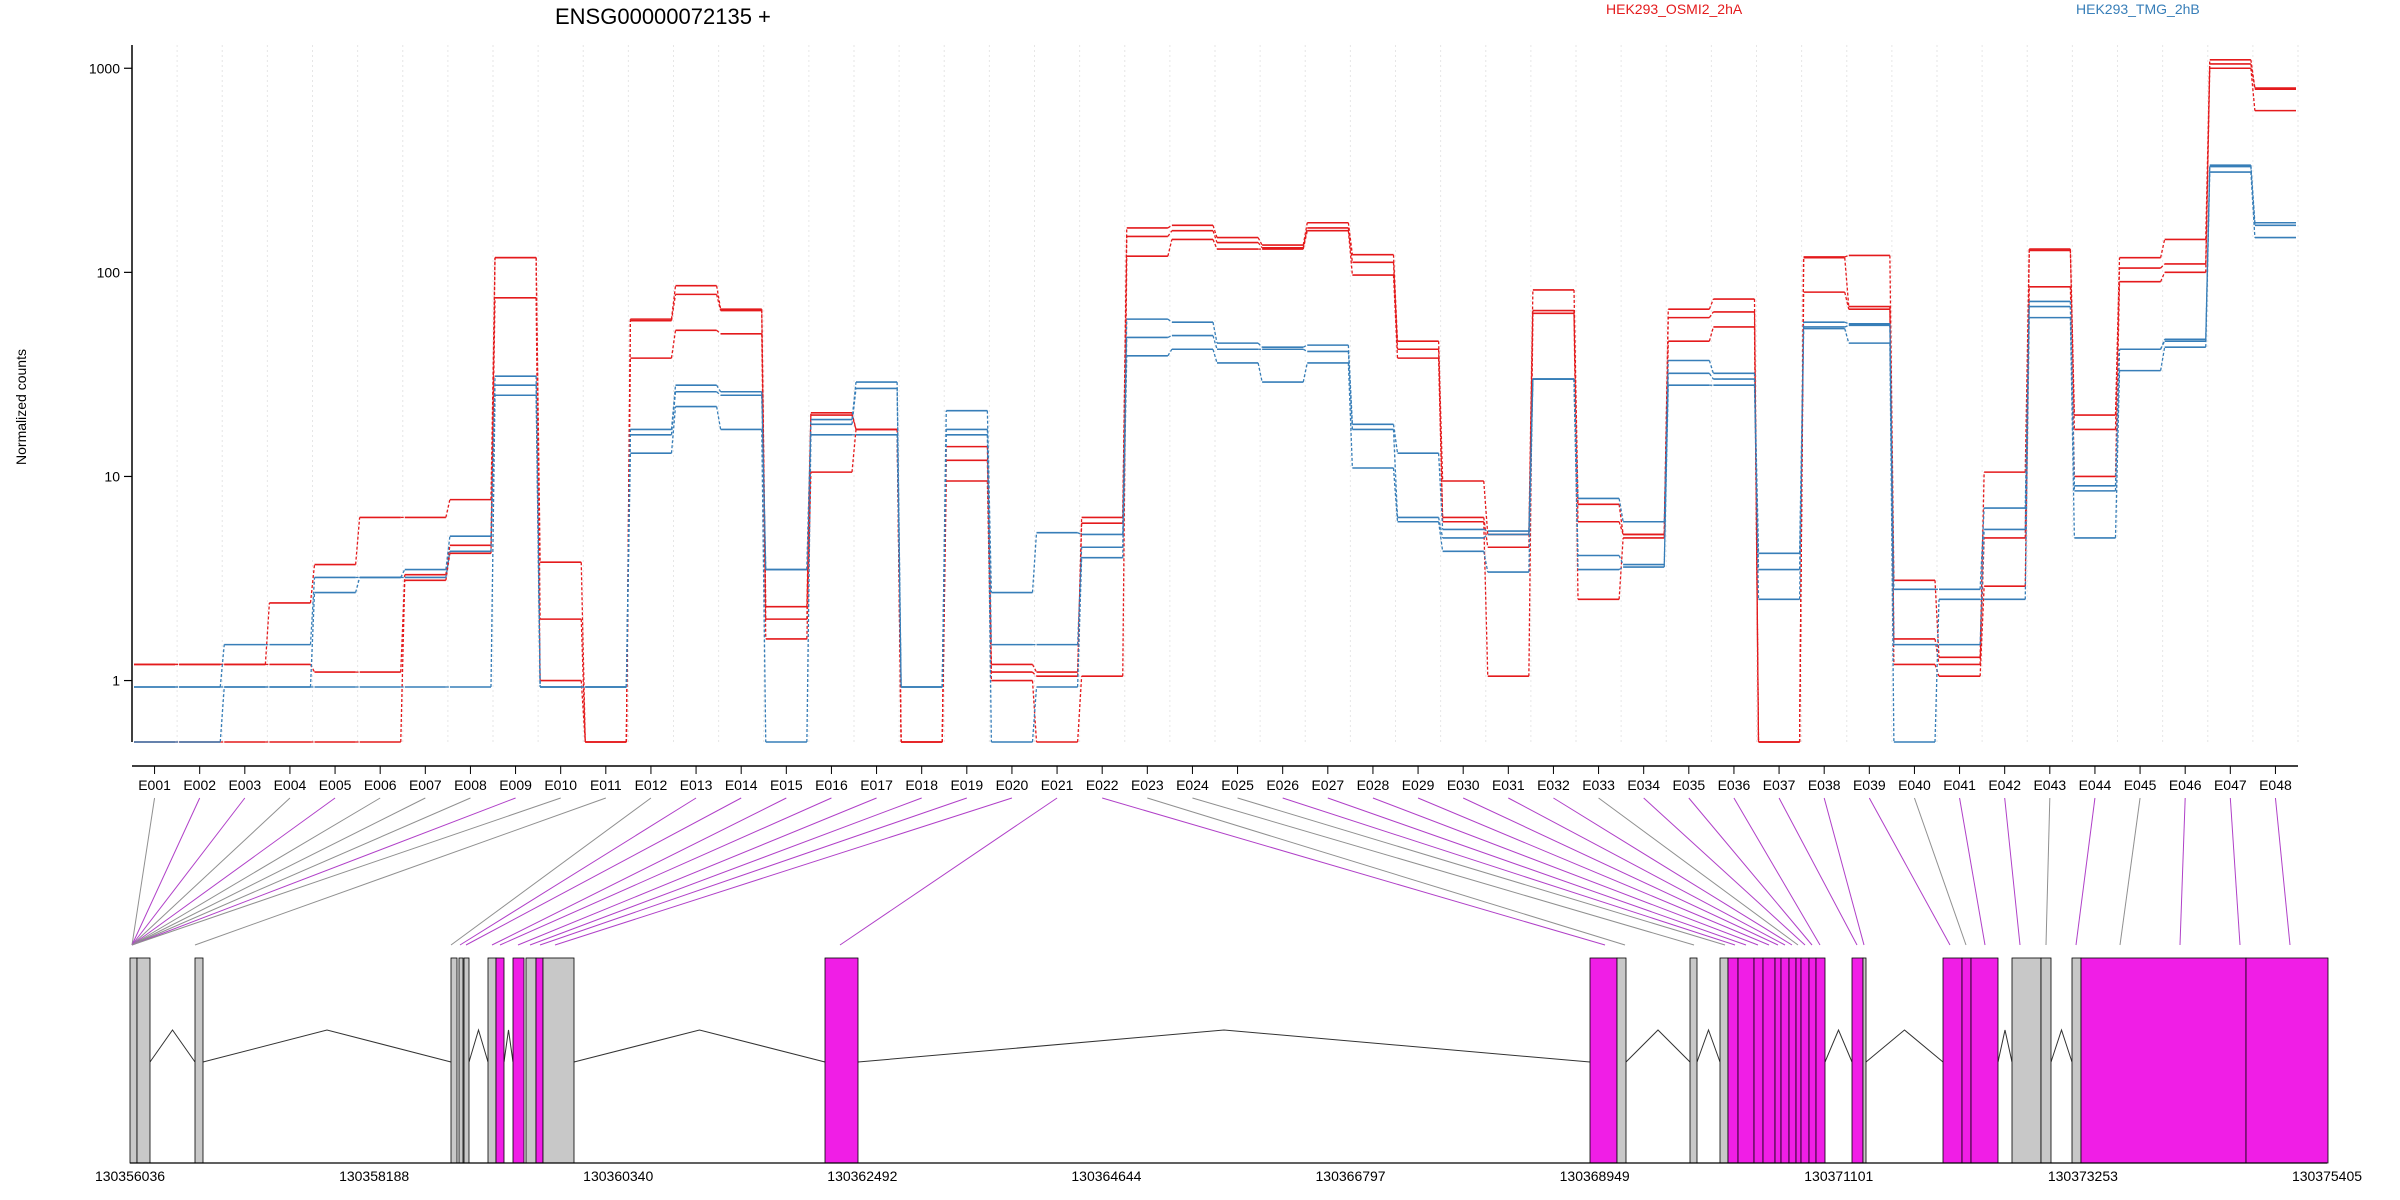  Describe the element at coordinates (380, 785) in the screenshot. I see `x-tick-label: E006` at that location.